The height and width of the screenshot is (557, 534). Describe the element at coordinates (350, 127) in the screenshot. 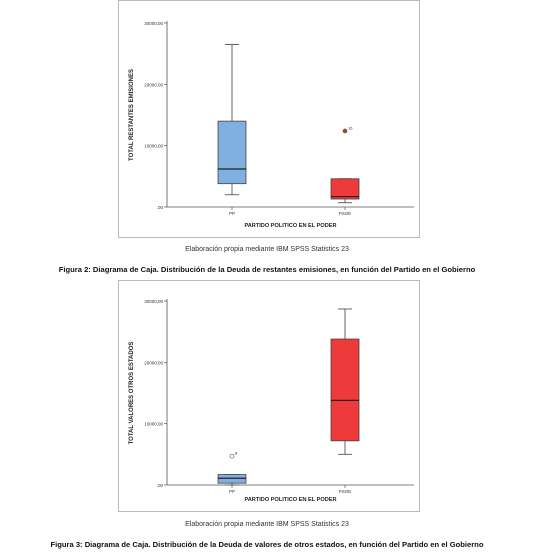

I see `outlier-label: 16` at that location.